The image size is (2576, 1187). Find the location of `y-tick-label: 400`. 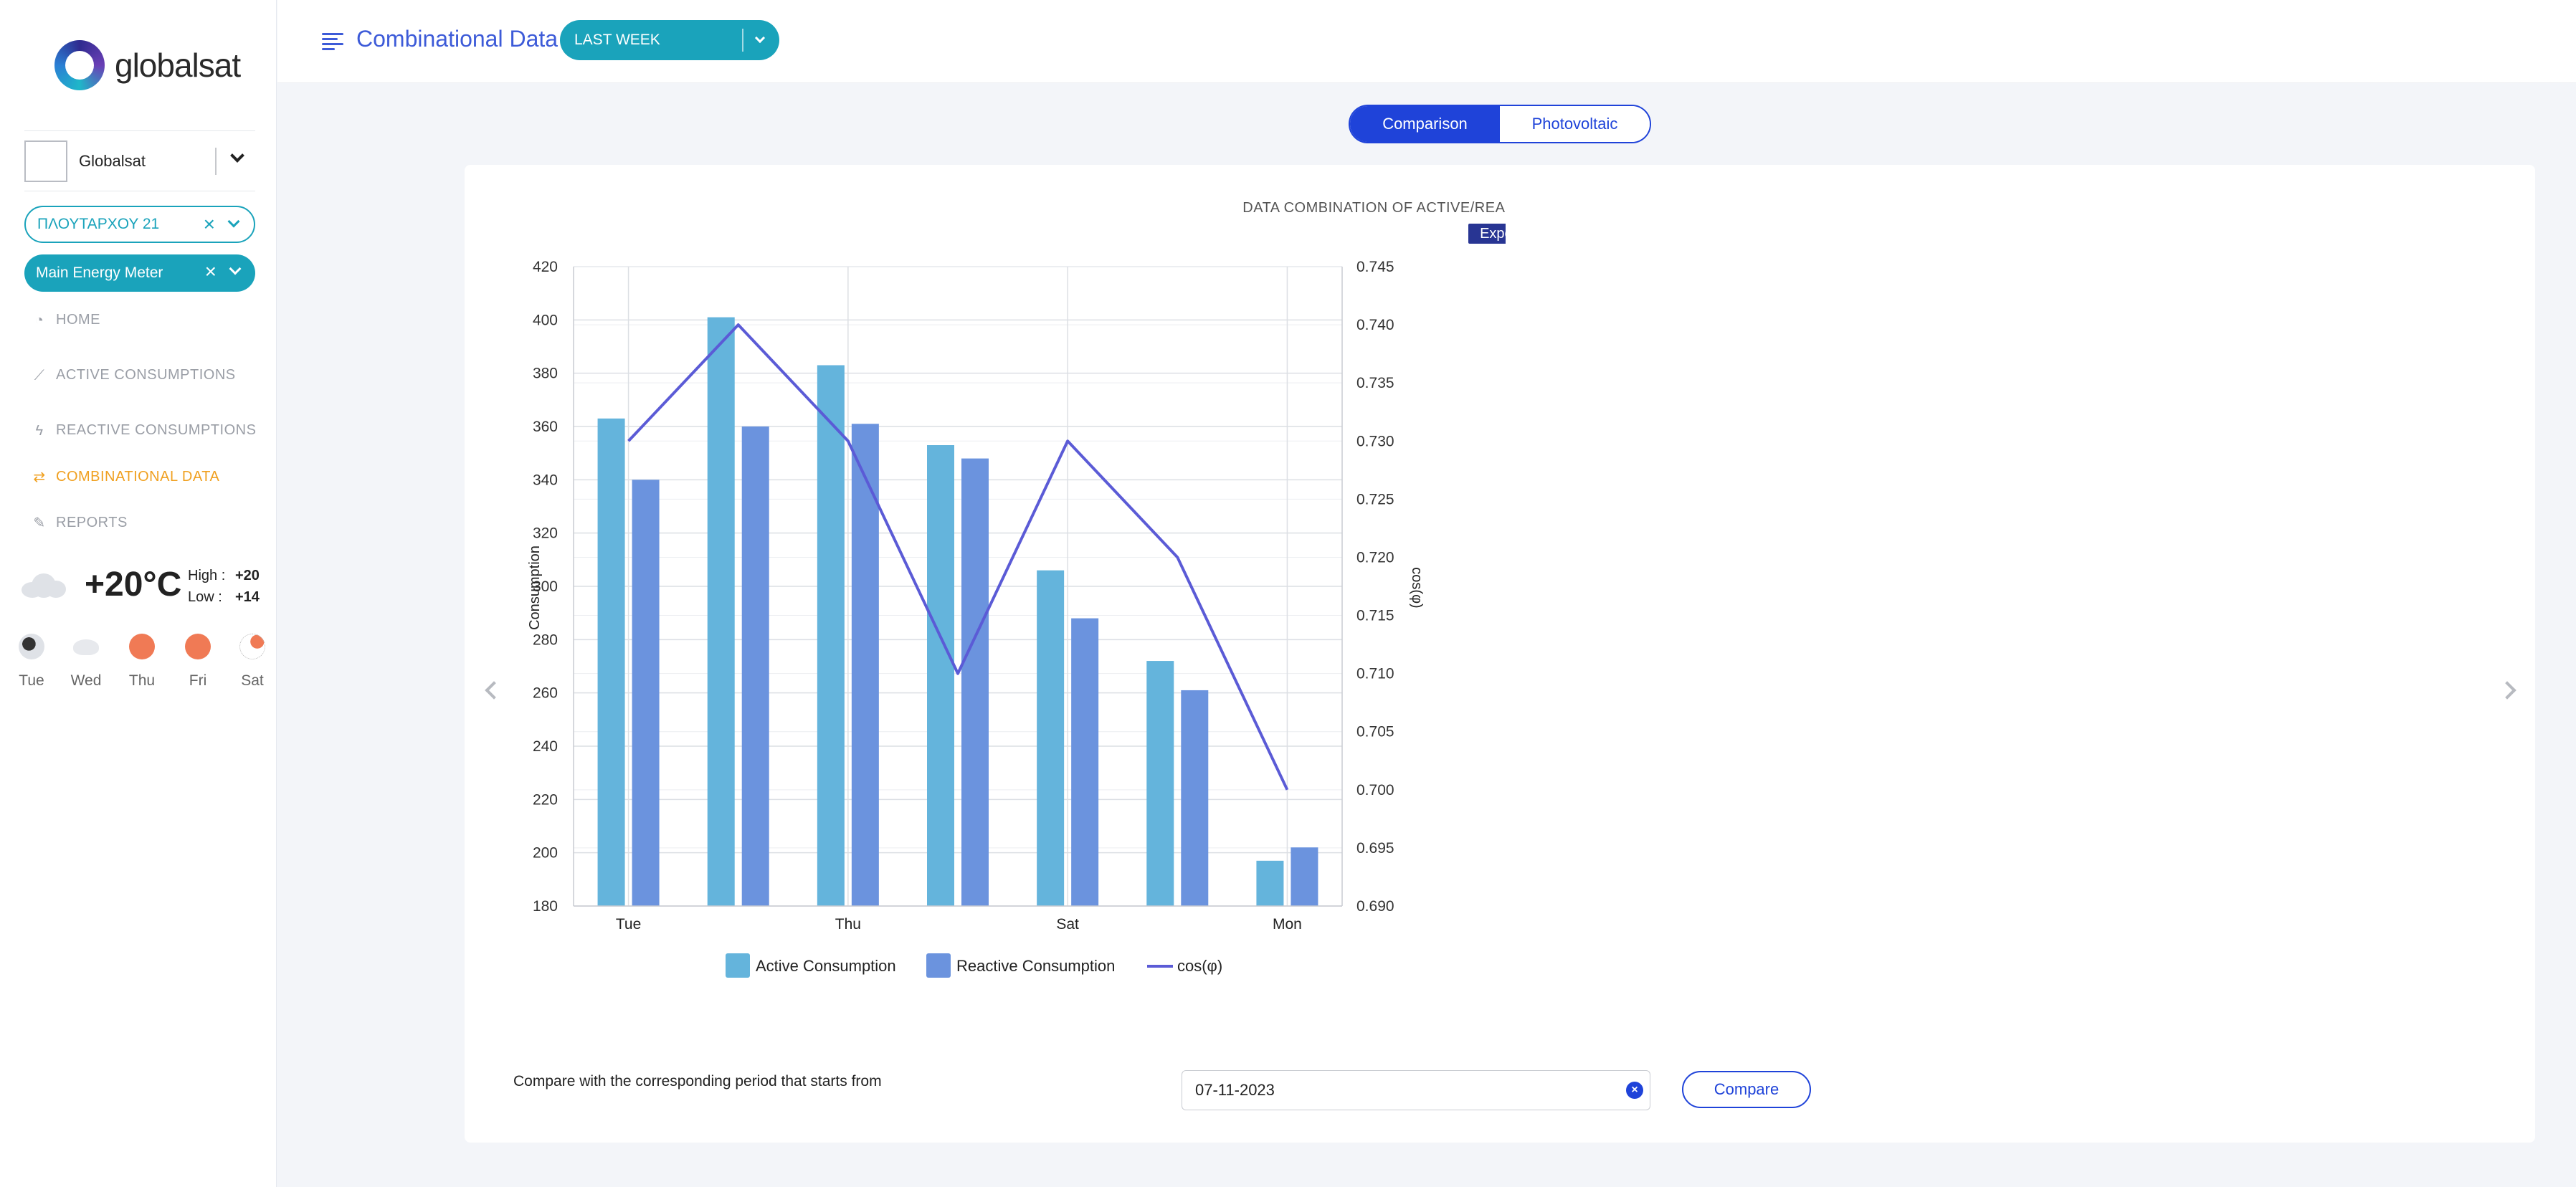

y-tick-label: 400 is located at coordinates (545, 320).